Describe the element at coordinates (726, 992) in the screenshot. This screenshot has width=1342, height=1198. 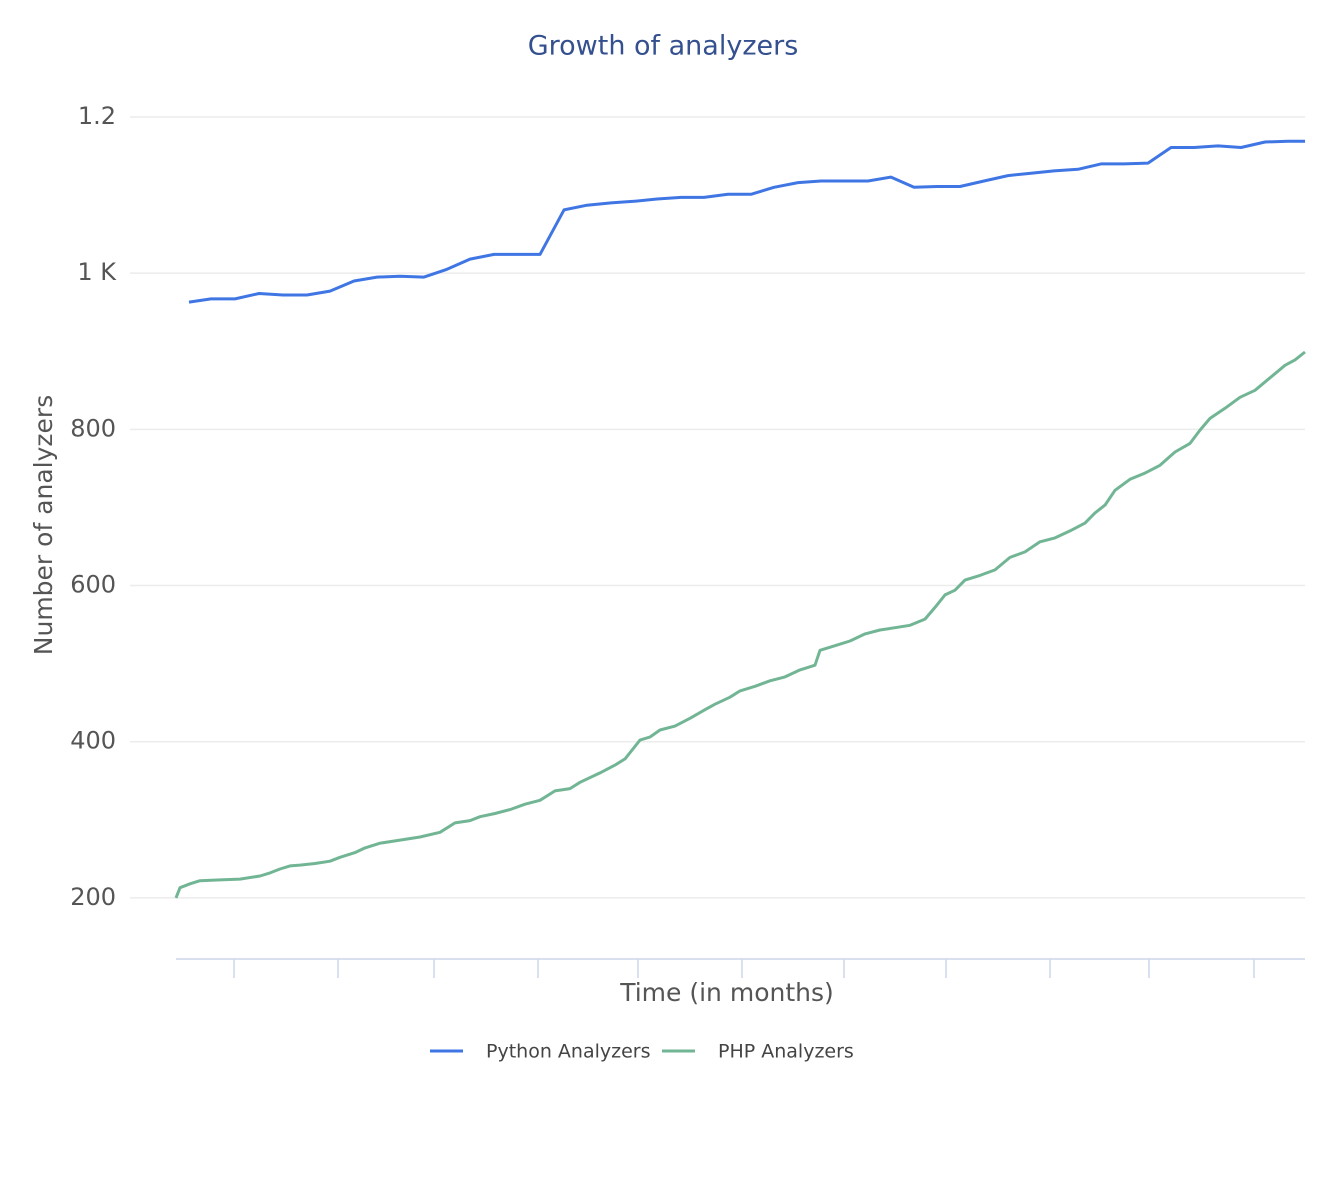
I see `x-axis-label: Time (in months)` at that location.